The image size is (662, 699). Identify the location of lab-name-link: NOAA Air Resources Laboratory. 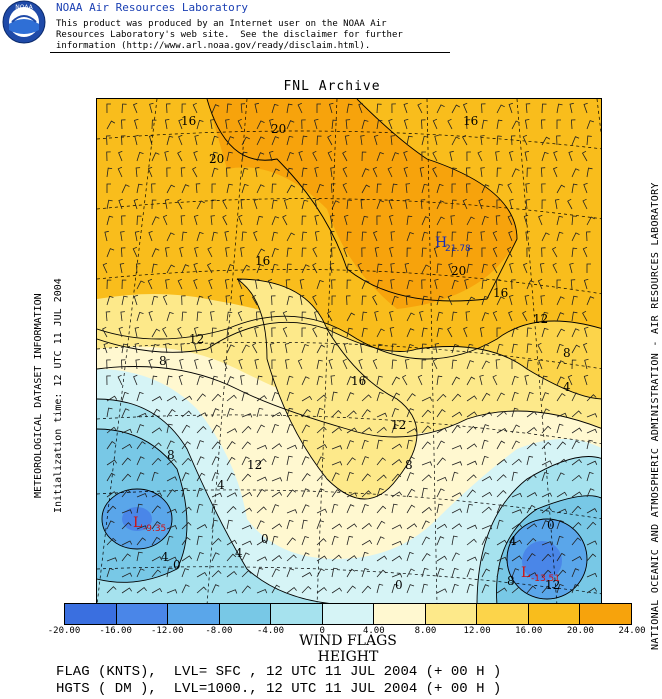
(152, 7).